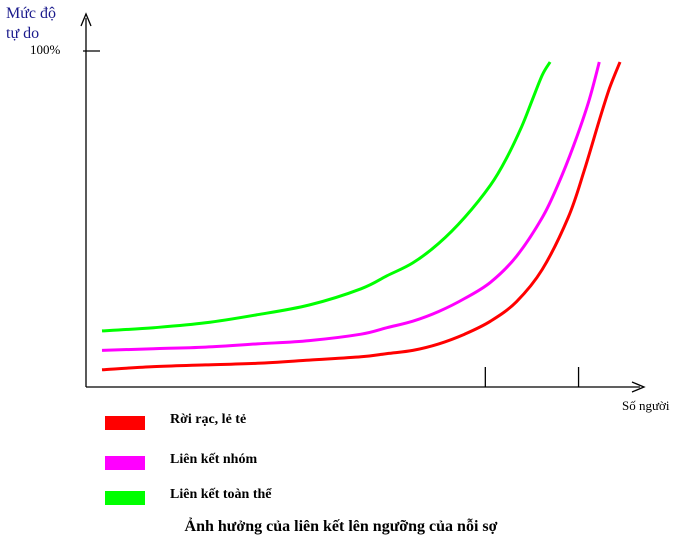  I want to click on y-axis-arrow, so click(86, 19).